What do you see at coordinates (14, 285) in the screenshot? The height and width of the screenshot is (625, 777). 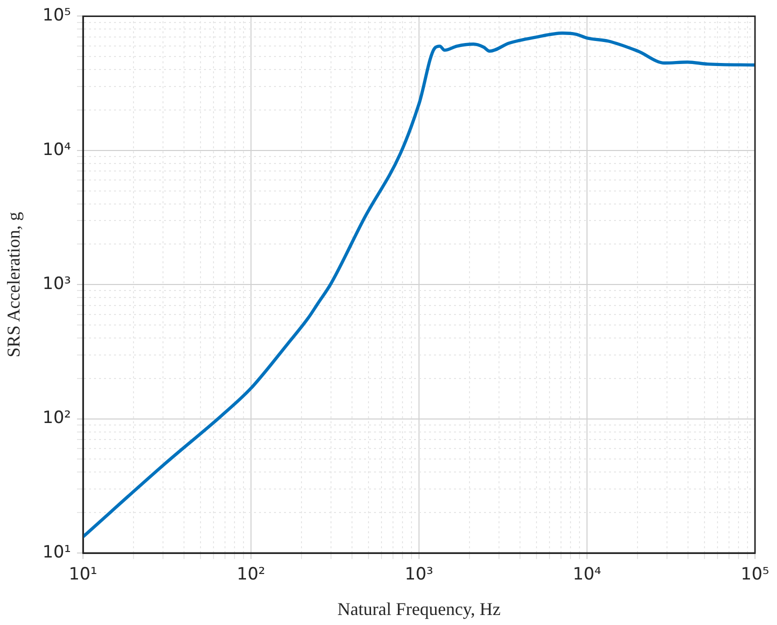 I see `y-axis-title: SRS Acceleration, g` at bounding box center [14, 285].